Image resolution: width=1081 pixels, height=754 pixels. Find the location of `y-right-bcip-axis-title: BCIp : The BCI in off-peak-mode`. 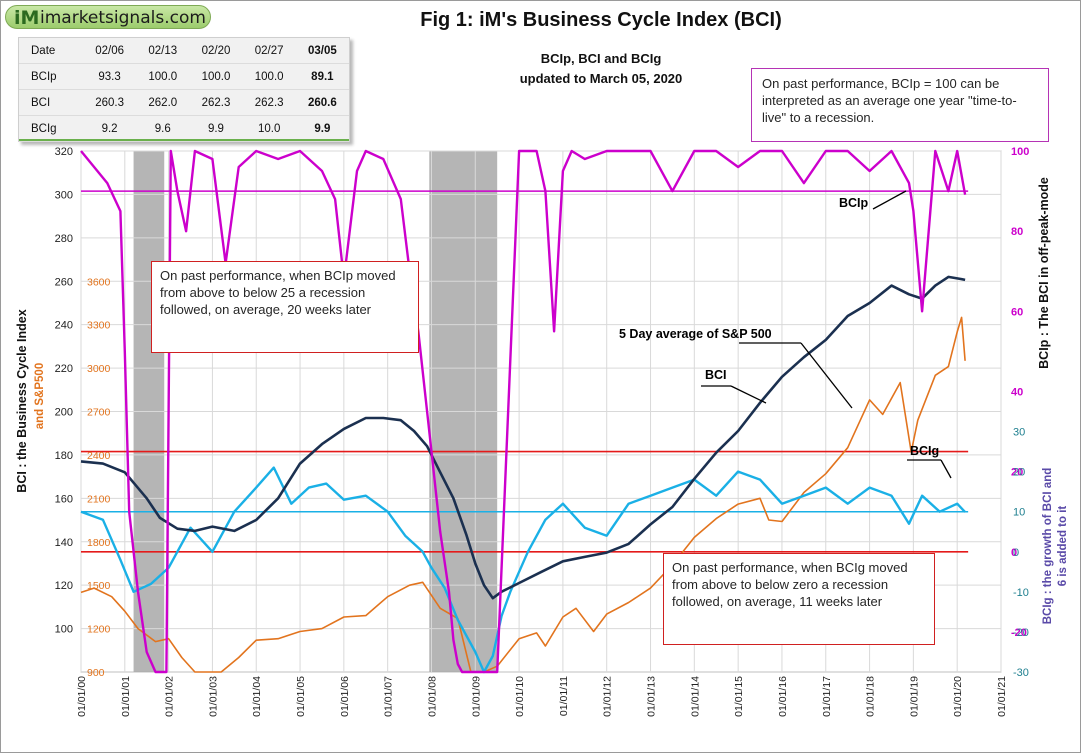

y-right-bcip-axis-title: BCIp : The BCI in off-peak-mode is located at coordinates (1044, 273).